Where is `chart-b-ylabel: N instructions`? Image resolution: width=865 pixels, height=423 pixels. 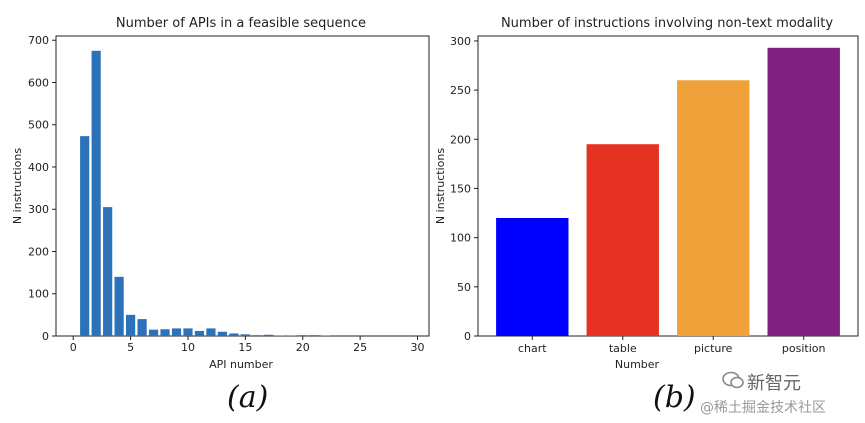
chart-b-ylabel: N instructions is located at coordinates (440, 186).